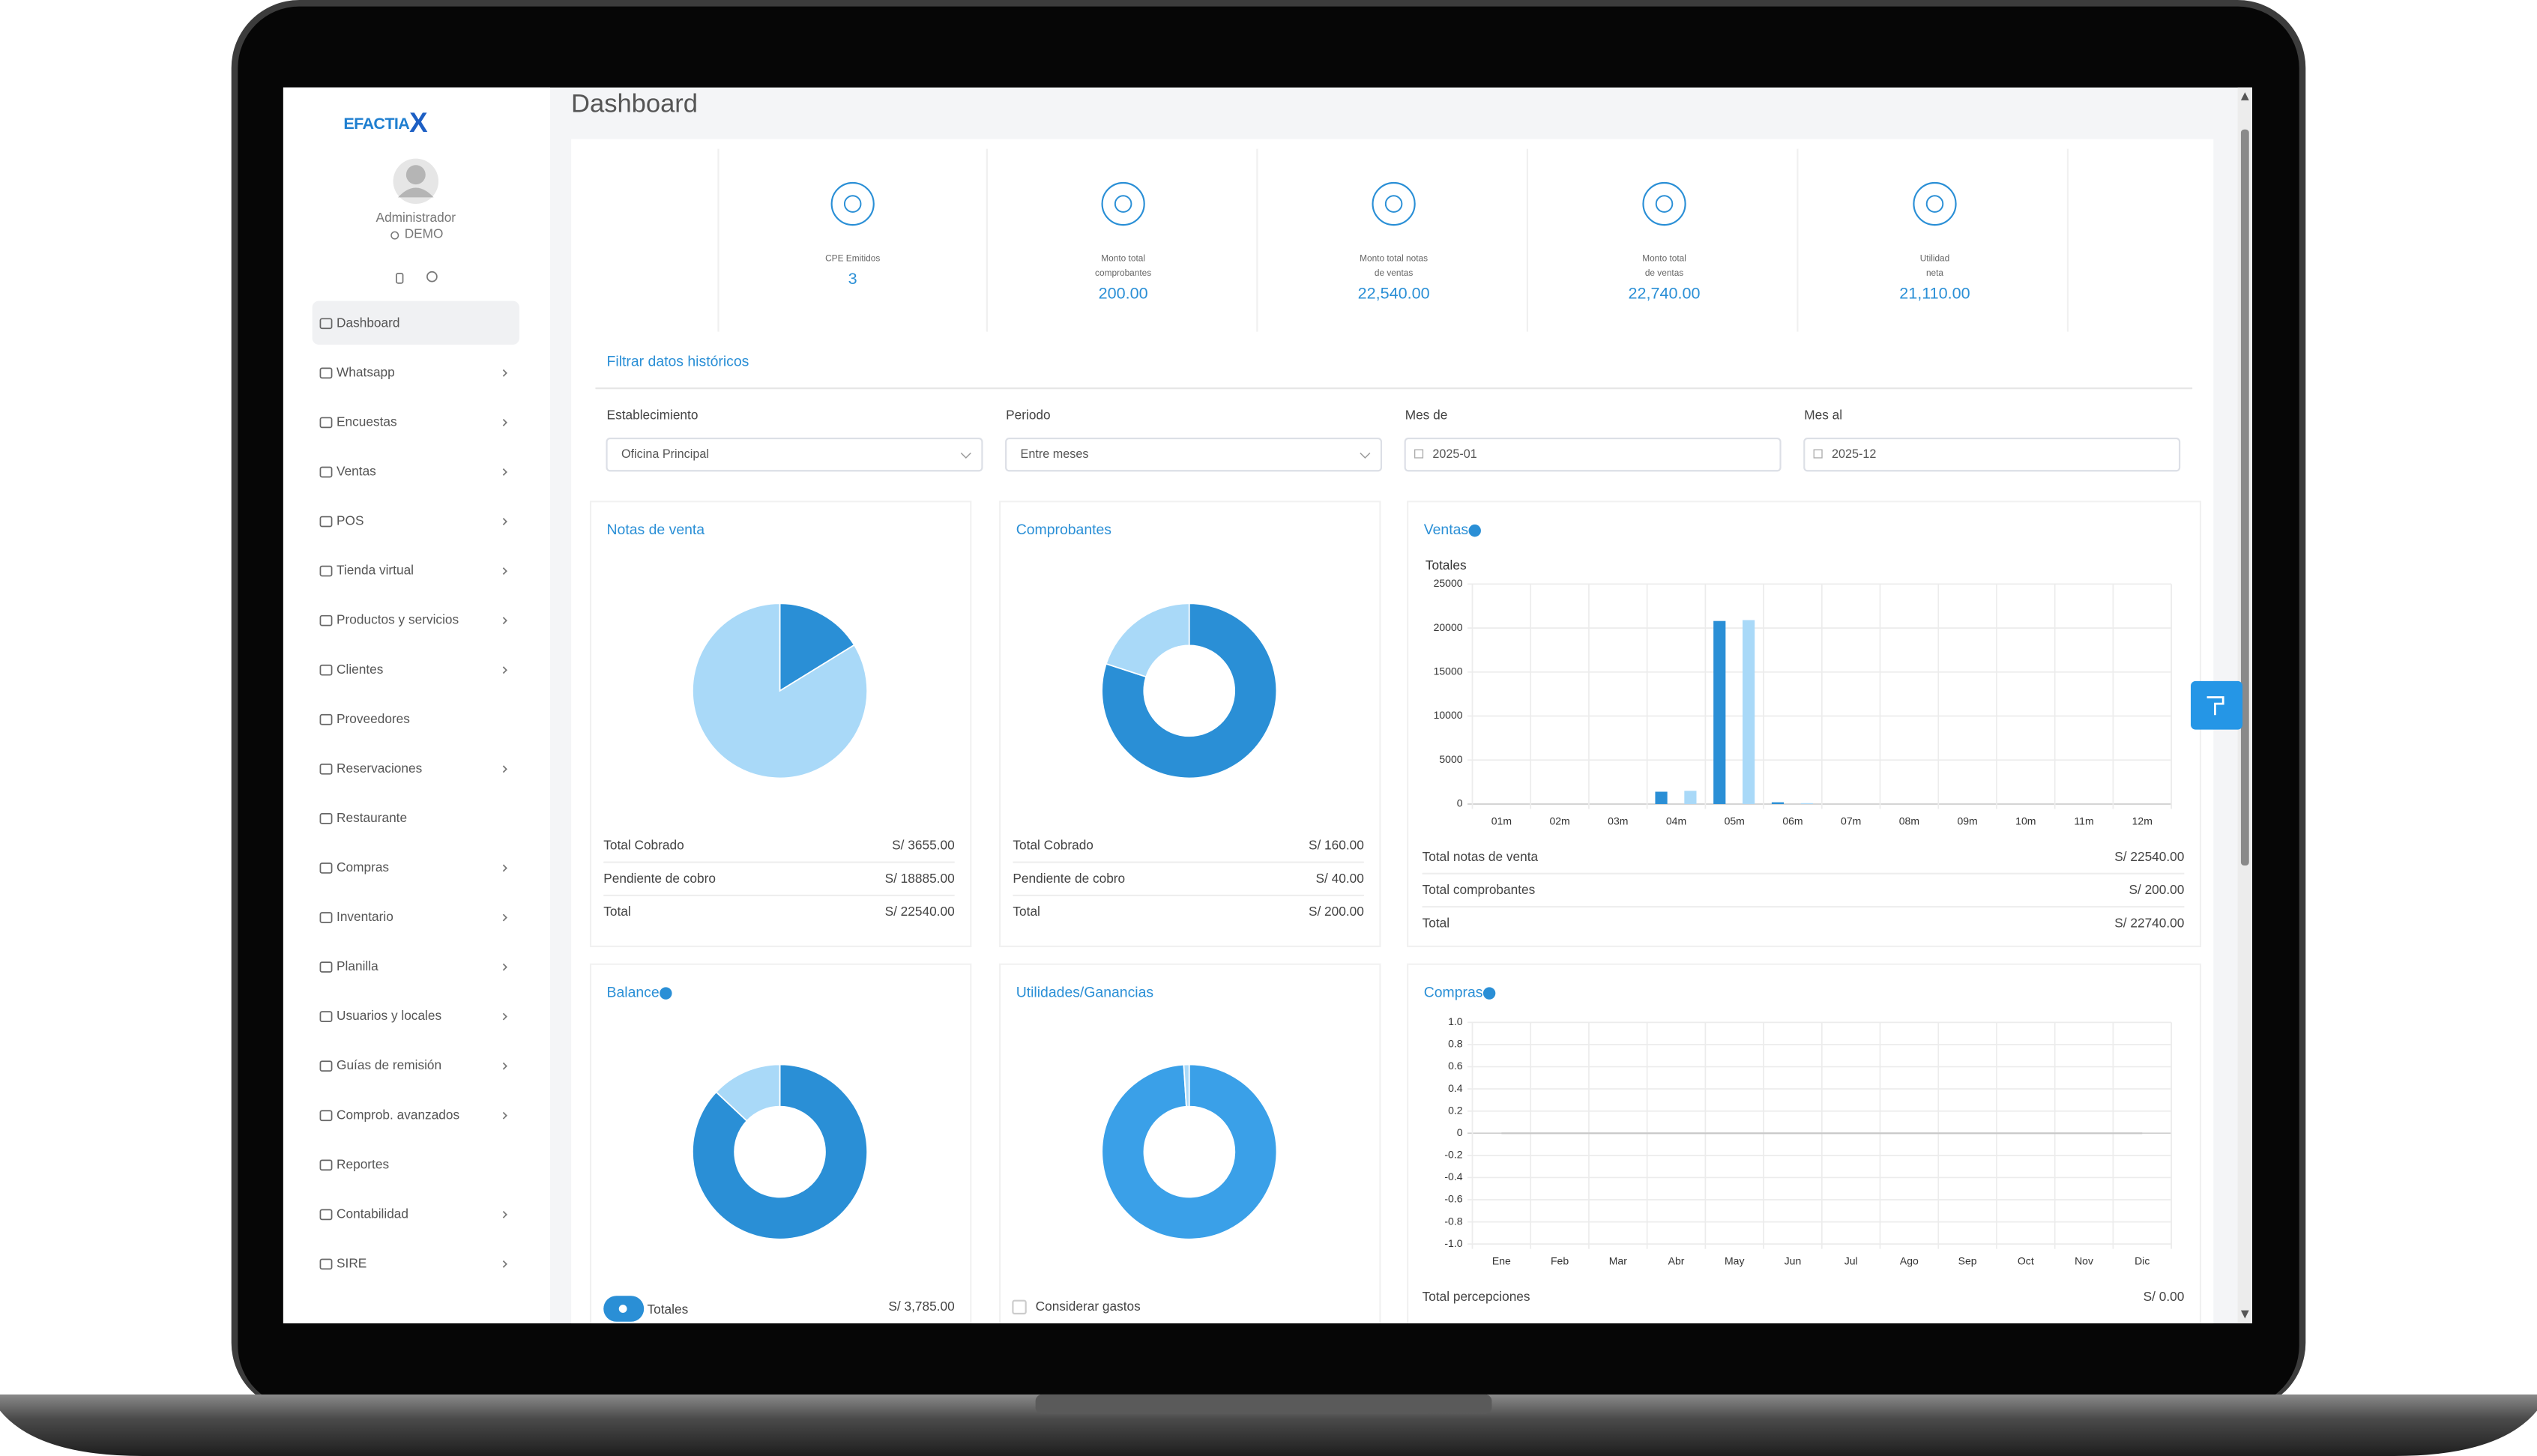 This screenshot has height=1456, width=2537. What do you see at coordinates (1851, 1261) in the screenshot?
I see `x-tick-label: Jul` at bounding box center [1851, 1261].